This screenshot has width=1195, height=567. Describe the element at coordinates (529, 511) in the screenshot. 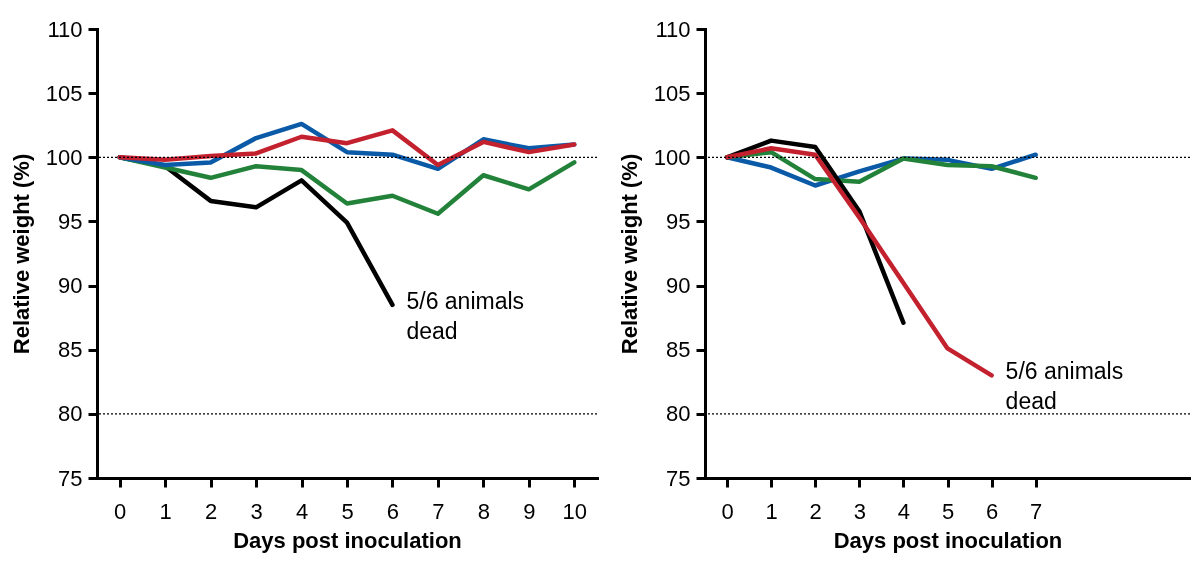

I see `x-tick-label: 9` at that location.